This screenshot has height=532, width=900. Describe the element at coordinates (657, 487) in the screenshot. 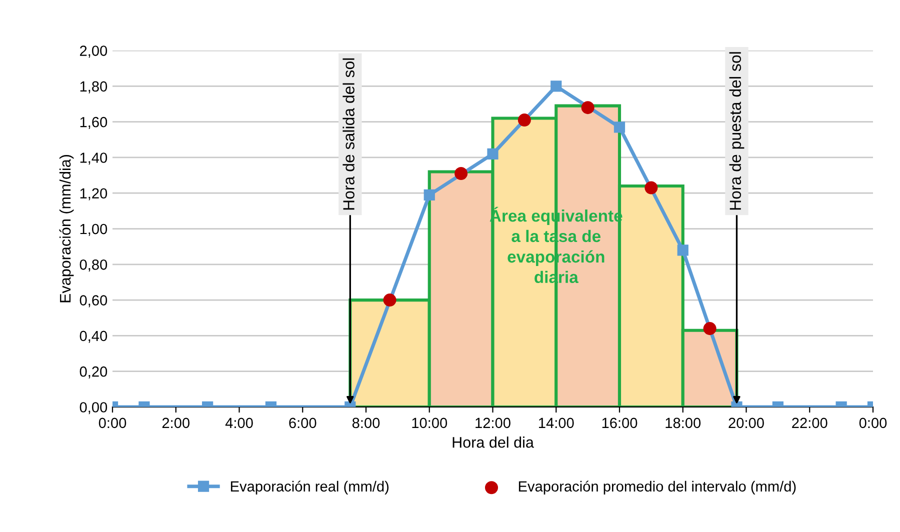

I see `legend-label: Evaporación promedio del intervalo (mm/d)` at that location.